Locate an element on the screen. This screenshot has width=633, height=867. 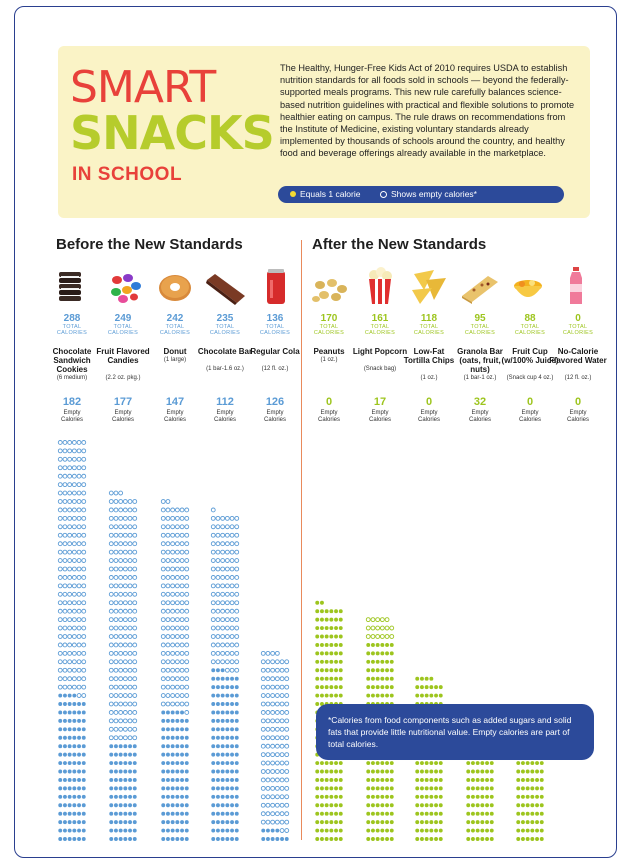
empty-calories-label: Empty is located at coordinates (329, 413).